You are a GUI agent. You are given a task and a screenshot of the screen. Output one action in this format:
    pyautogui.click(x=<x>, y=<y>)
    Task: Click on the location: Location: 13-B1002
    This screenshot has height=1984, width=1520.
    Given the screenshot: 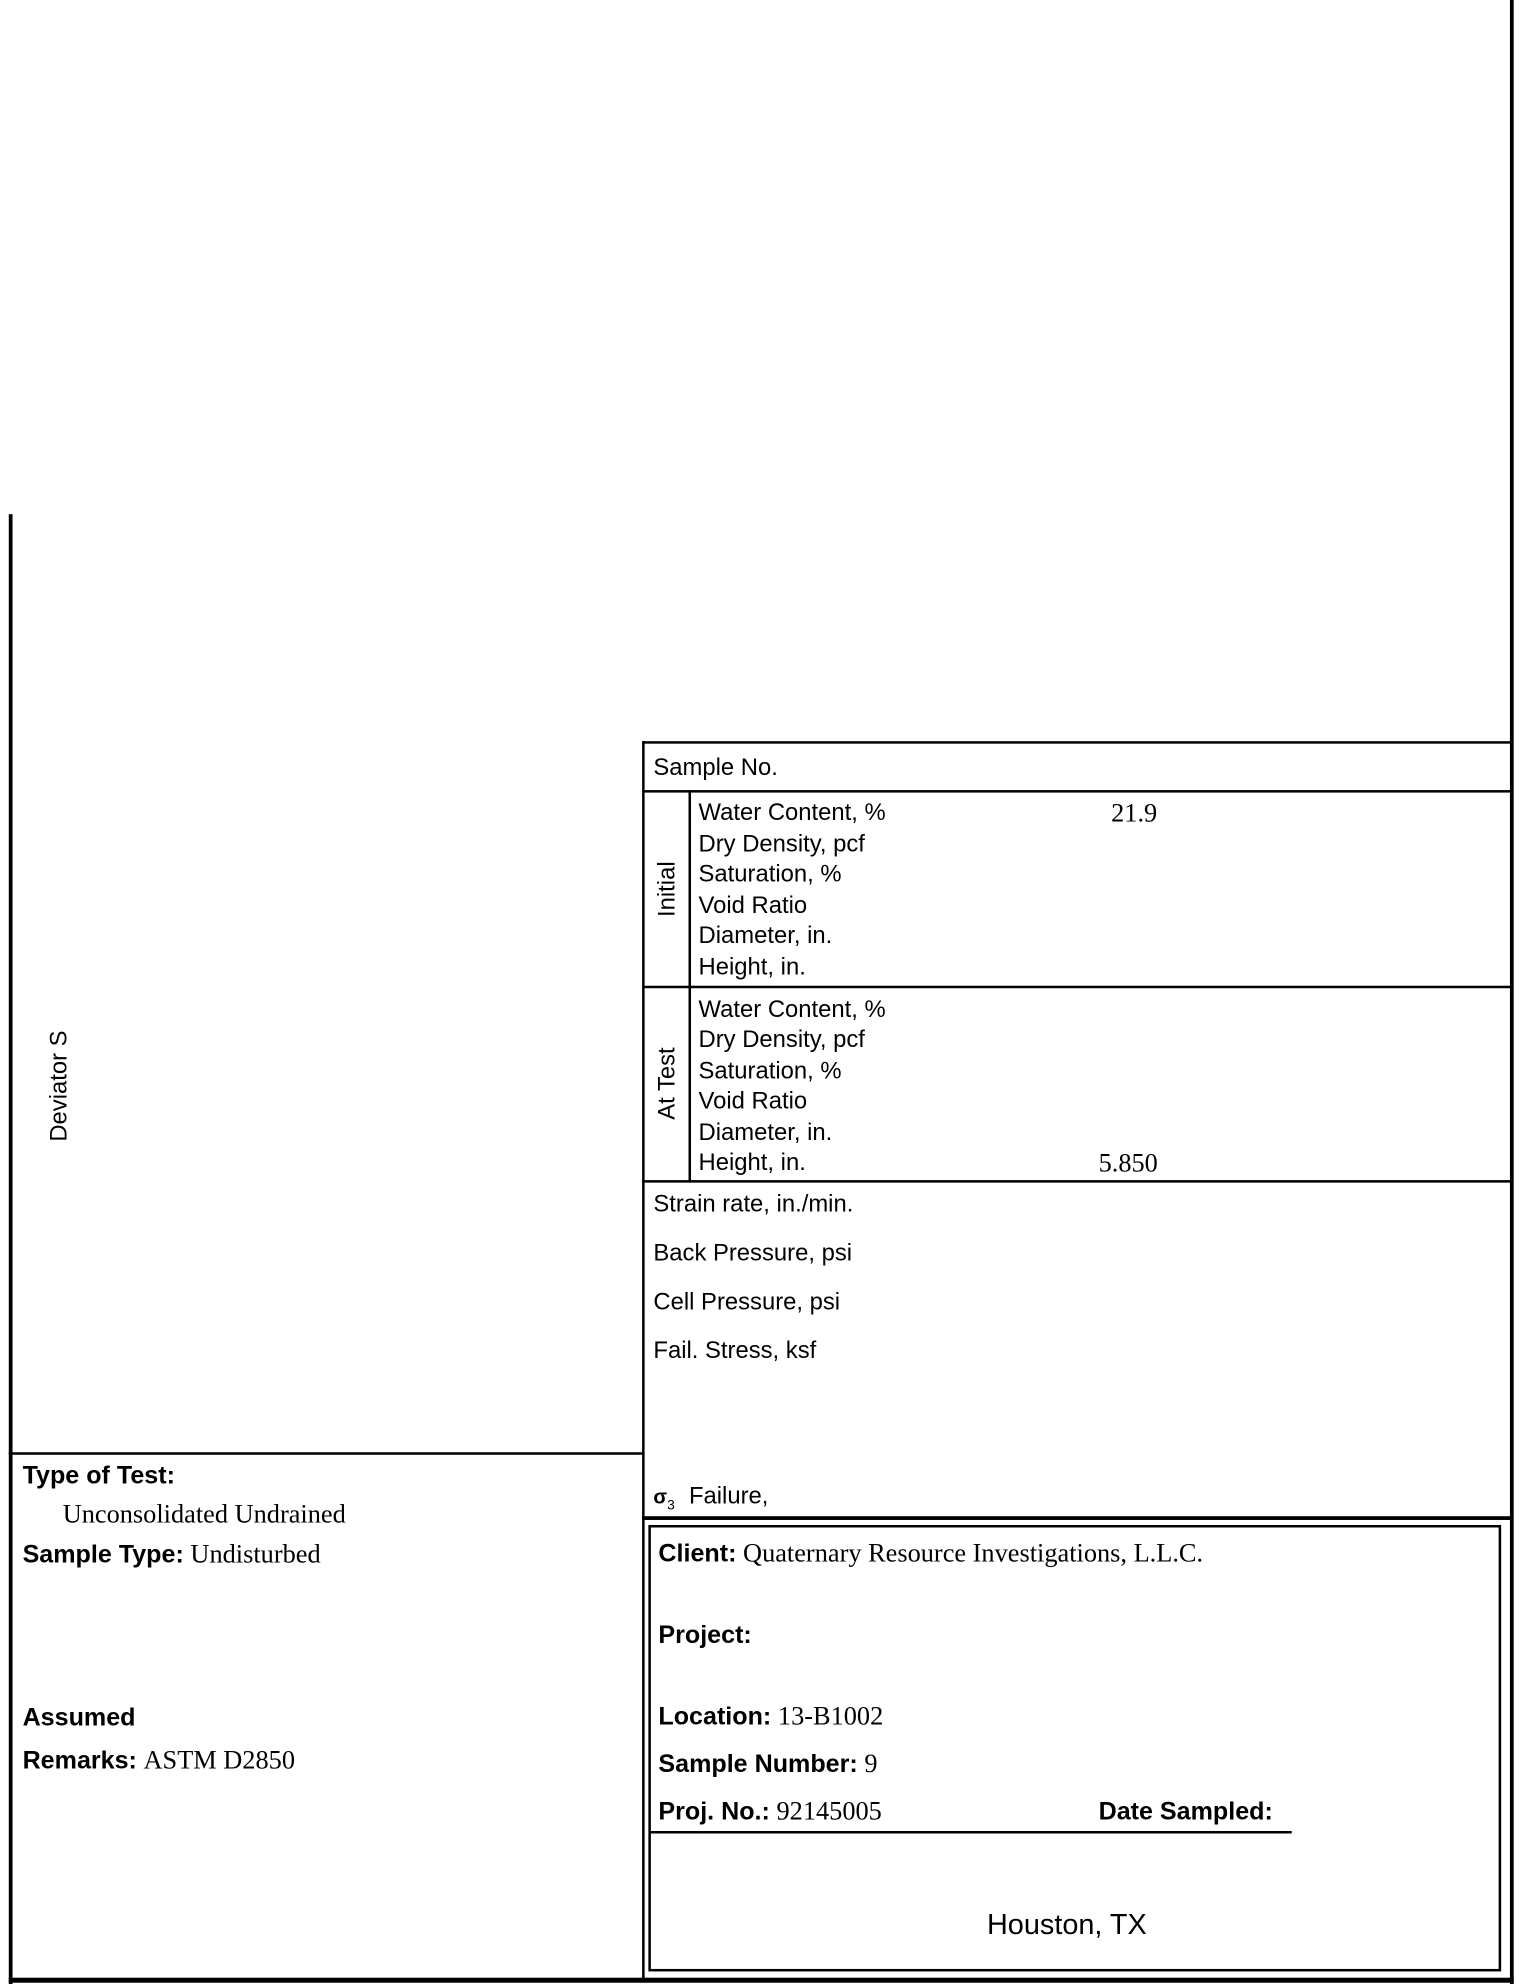 What is the action you would take?
    pyautogui.click(x=771, y=1715)
    